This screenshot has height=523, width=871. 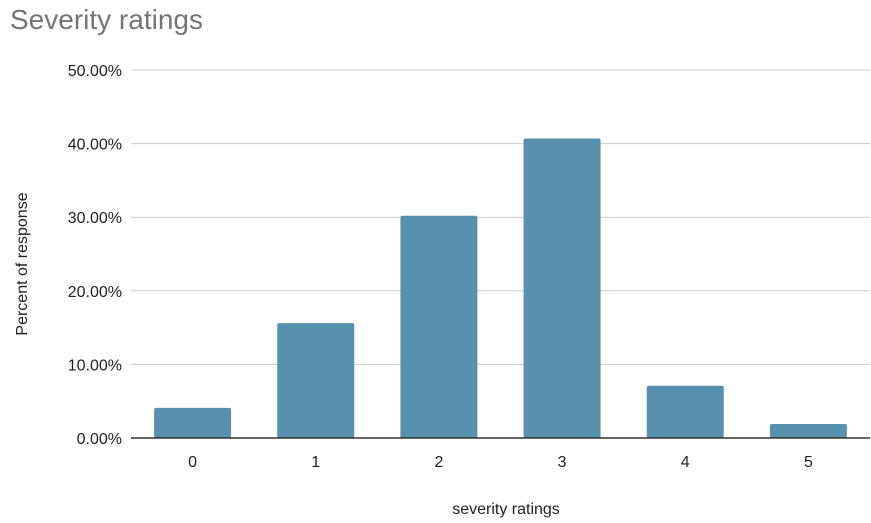 I want to click on y-tick-label: 40.00%, so click(x=95, y=145).